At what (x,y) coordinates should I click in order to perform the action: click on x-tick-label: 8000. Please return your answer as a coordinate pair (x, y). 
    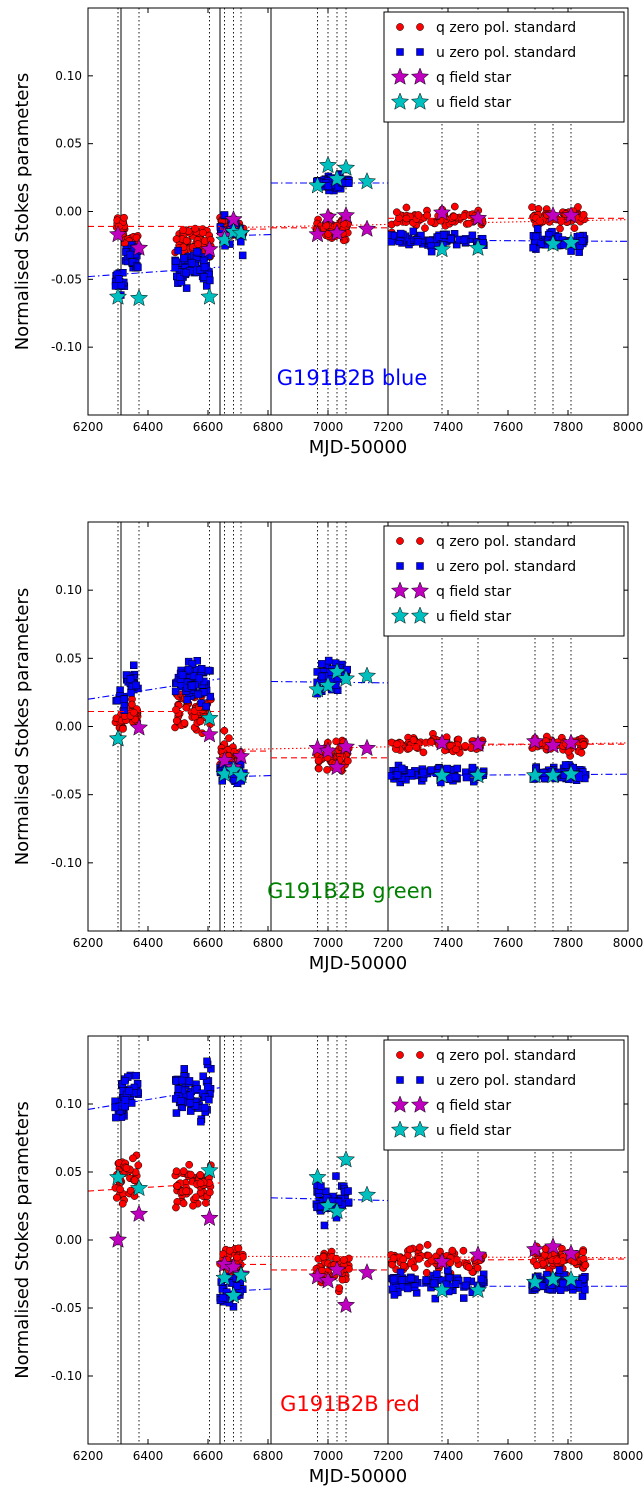
    Looking at the image, I should click on (628, 1456).